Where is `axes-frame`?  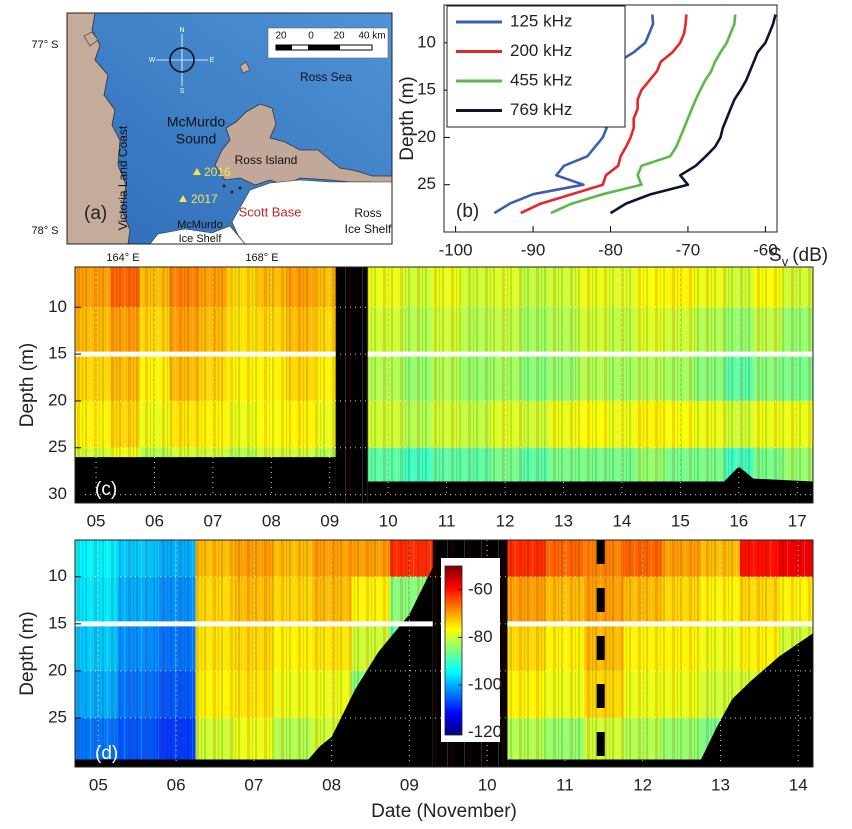
axes-frame is located at coordinates (610, 118).